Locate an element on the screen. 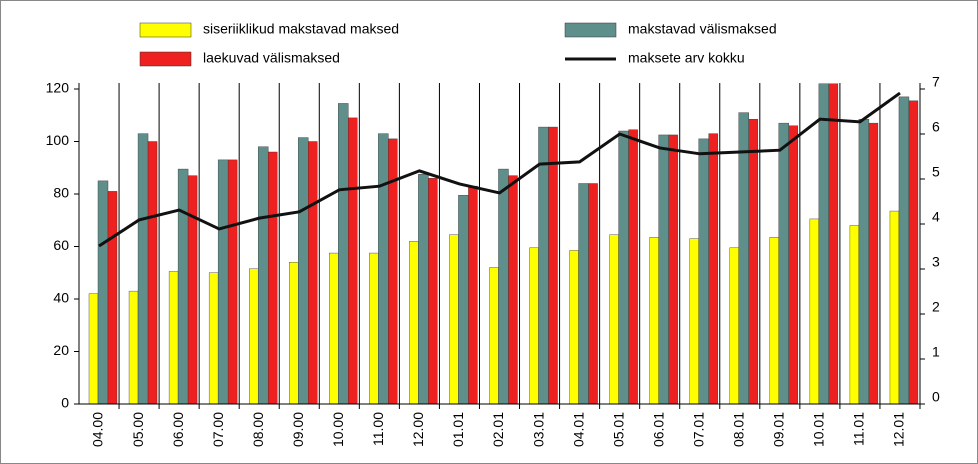 This screenshot has height=464, width=978. x-tick-label: 04.01 is located at coordinates (578, 429).